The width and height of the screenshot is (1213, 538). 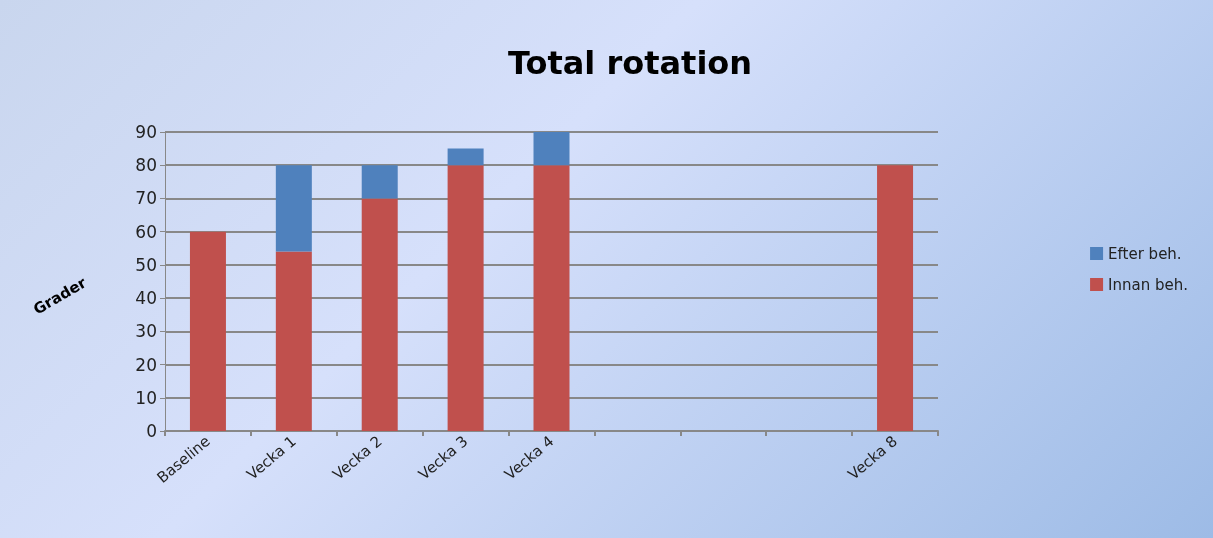 I want to click on y-tick-label: 60, so click(x=146, y=231).